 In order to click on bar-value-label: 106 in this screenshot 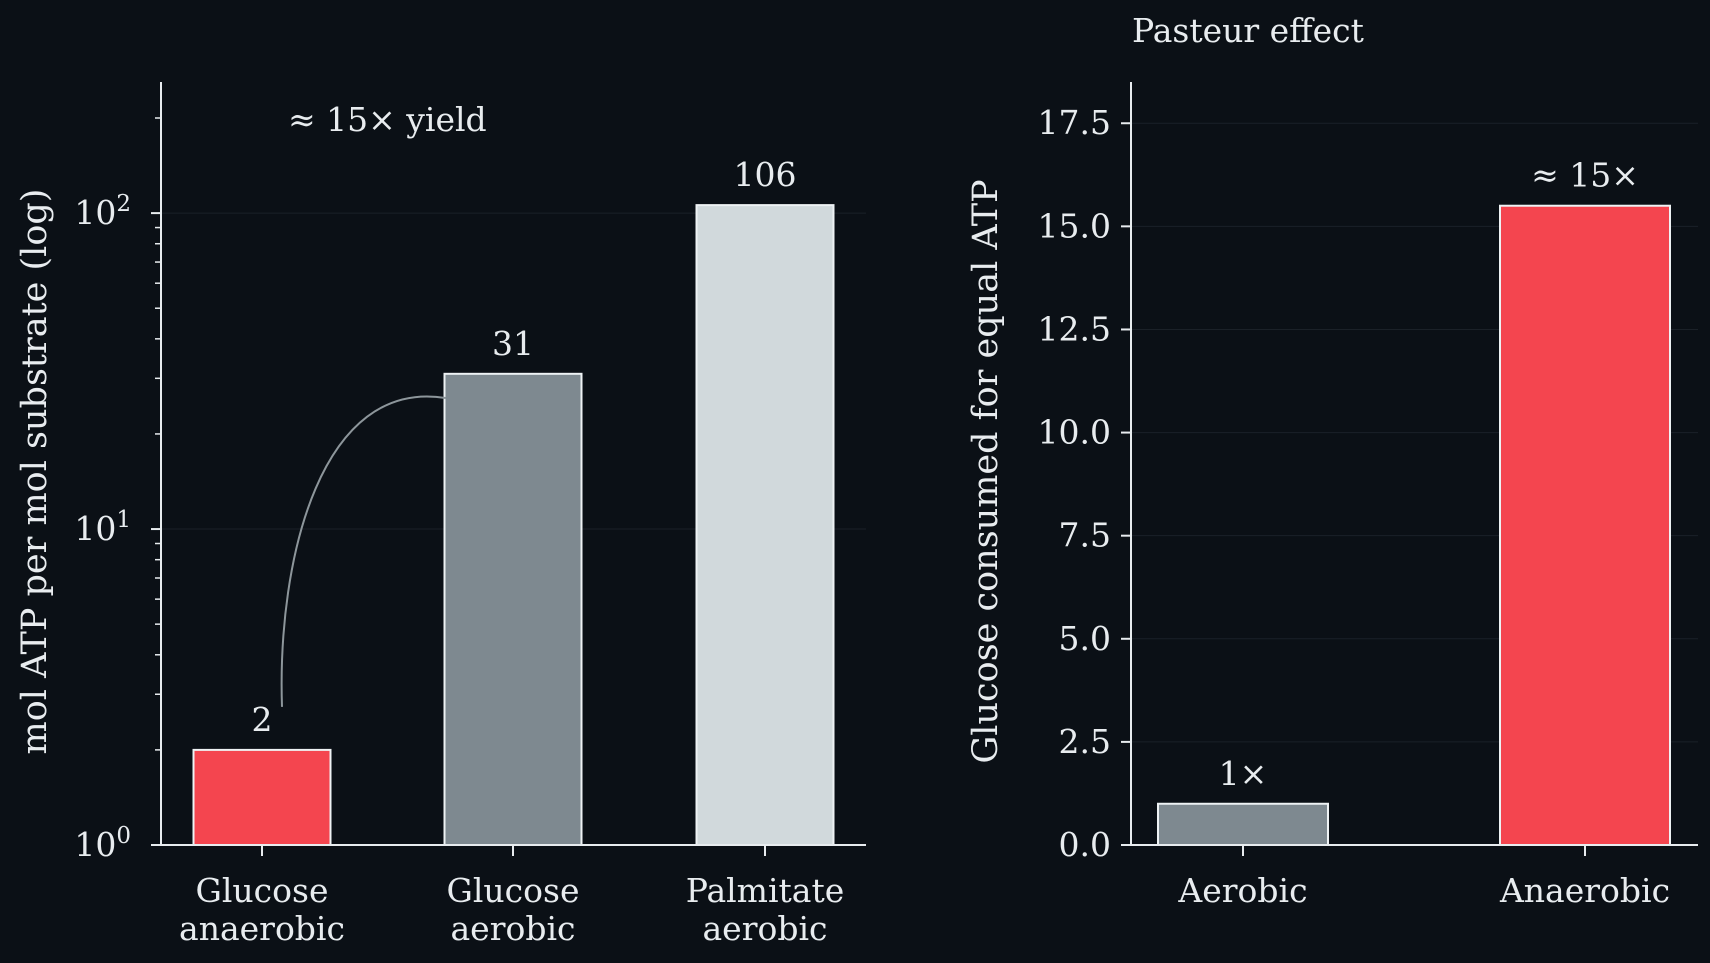, I will do `click(765, 174)`.